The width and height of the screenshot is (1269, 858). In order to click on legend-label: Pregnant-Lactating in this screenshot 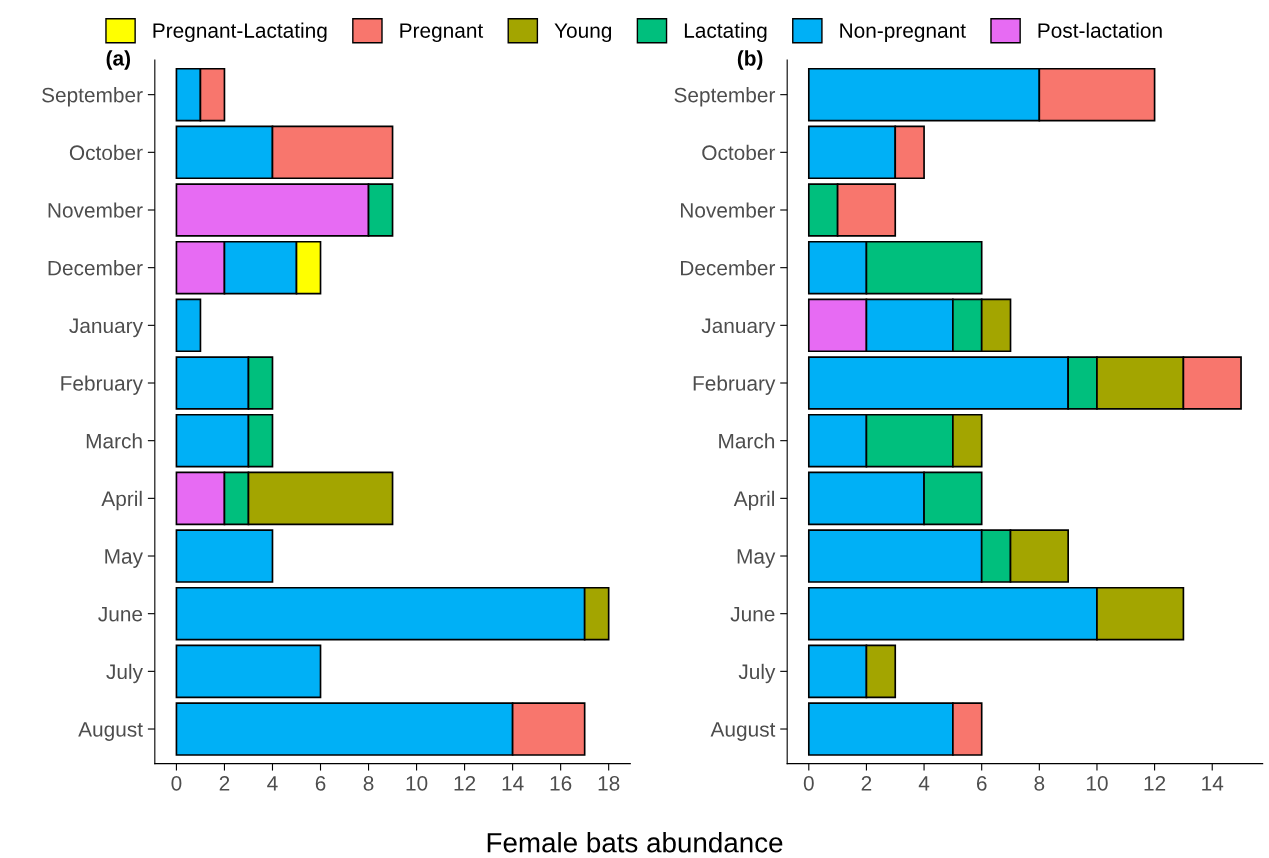, I will do `click(240, 32)`.